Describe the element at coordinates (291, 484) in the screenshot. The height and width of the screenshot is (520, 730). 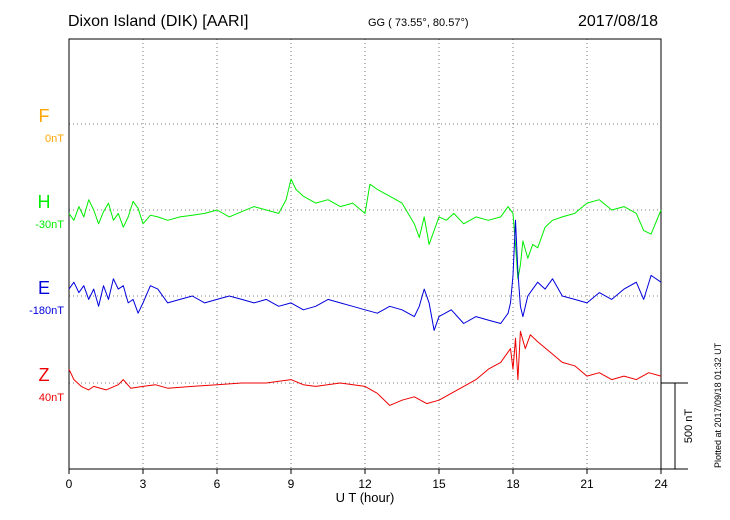
I see `x-tick-label: 9` at that location.